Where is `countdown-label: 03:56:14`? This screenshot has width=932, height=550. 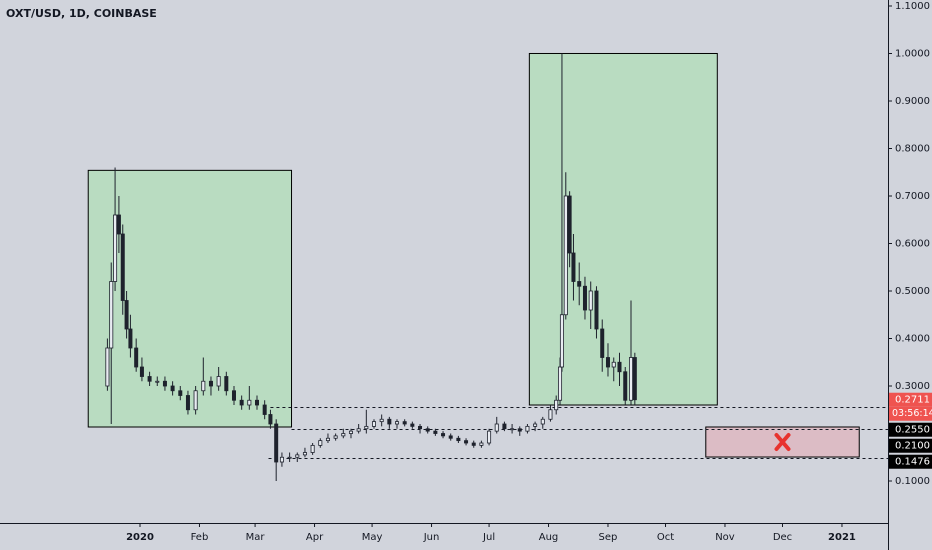
countdown-label: 03:56:14 is located at coordinates (912, 413).